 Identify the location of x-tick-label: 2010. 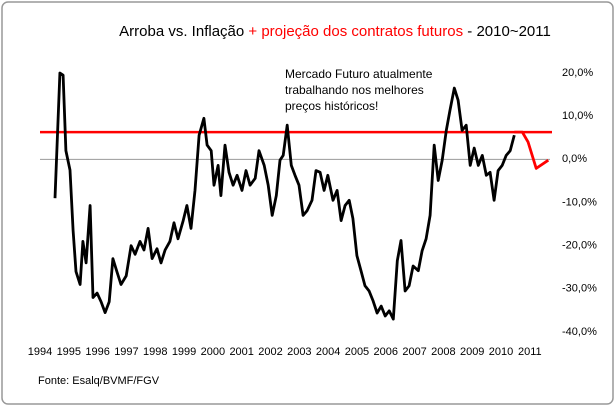
(501, 352).